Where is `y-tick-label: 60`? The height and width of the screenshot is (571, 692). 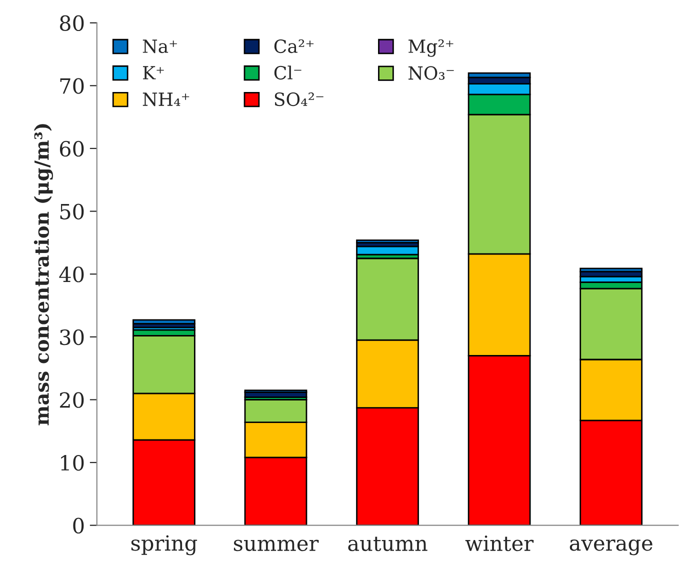 y-tick-label: 60 is located at coordinates (72, 148).